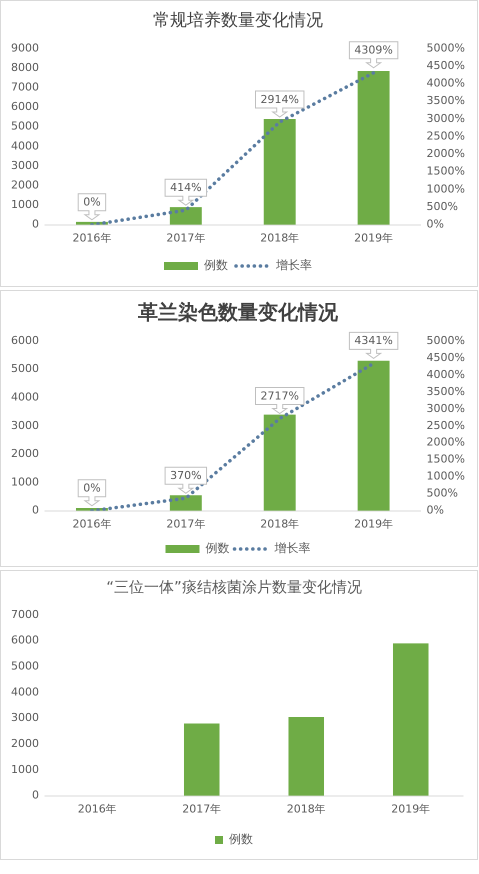 The height and width of the screenshot is (874, 479). Describe the element at coordinates (24, 47) in the screenshot. I see `y-tick-label: 9000` at that location.